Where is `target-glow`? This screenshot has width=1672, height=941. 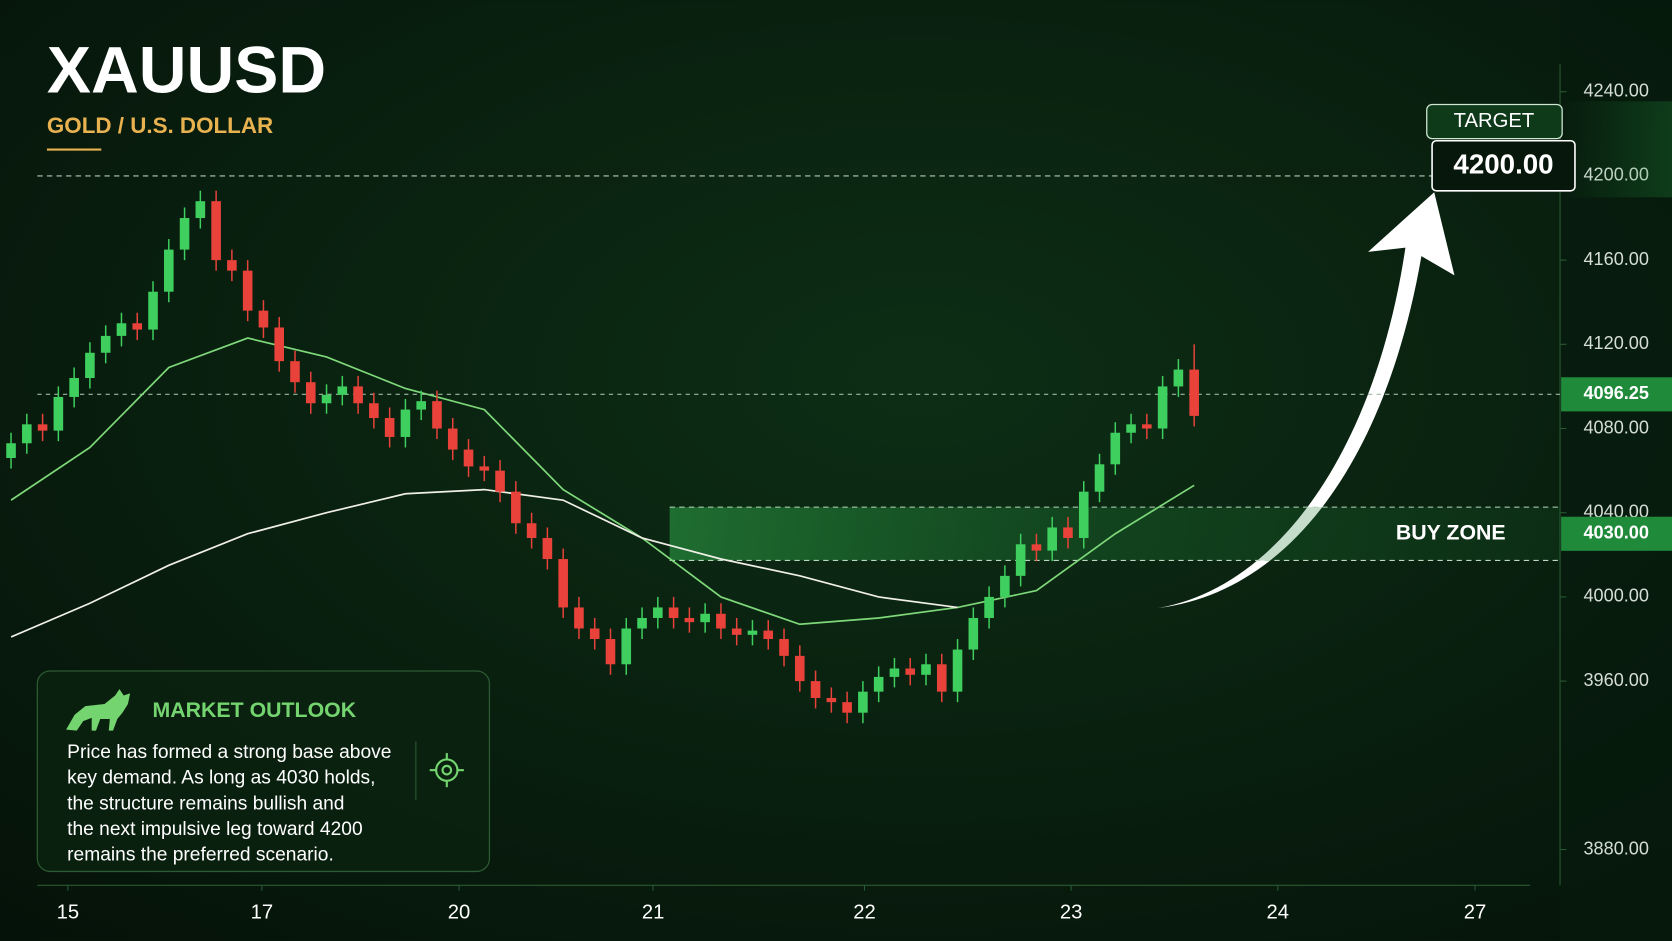
target-glow is located at coordinates (1617, 149).